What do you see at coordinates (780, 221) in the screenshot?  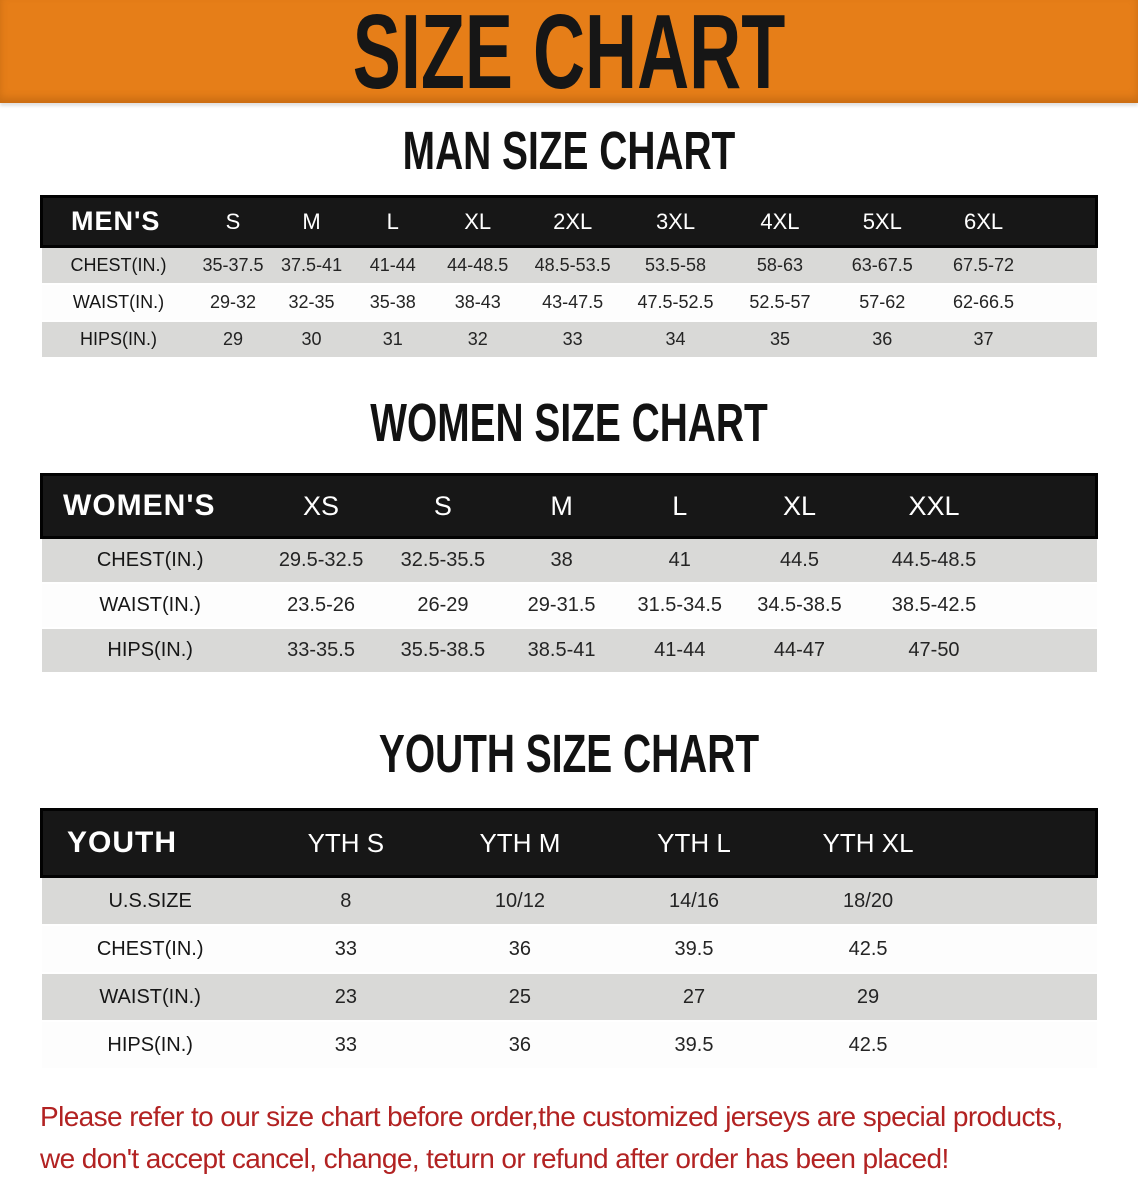 I see `size-column-header: 4XL` at bounding box center [780, 221].